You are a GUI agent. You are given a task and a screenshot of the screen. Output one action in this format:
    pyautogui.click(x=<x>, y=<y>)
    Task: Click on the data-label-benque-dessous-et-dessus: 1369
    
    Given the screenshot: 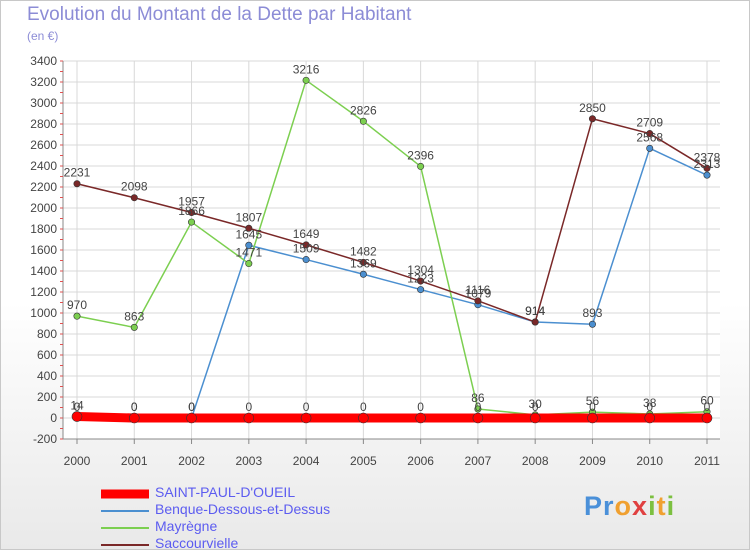 What is the action you would take?
    pyautogui.click(x=363, y=263)
    